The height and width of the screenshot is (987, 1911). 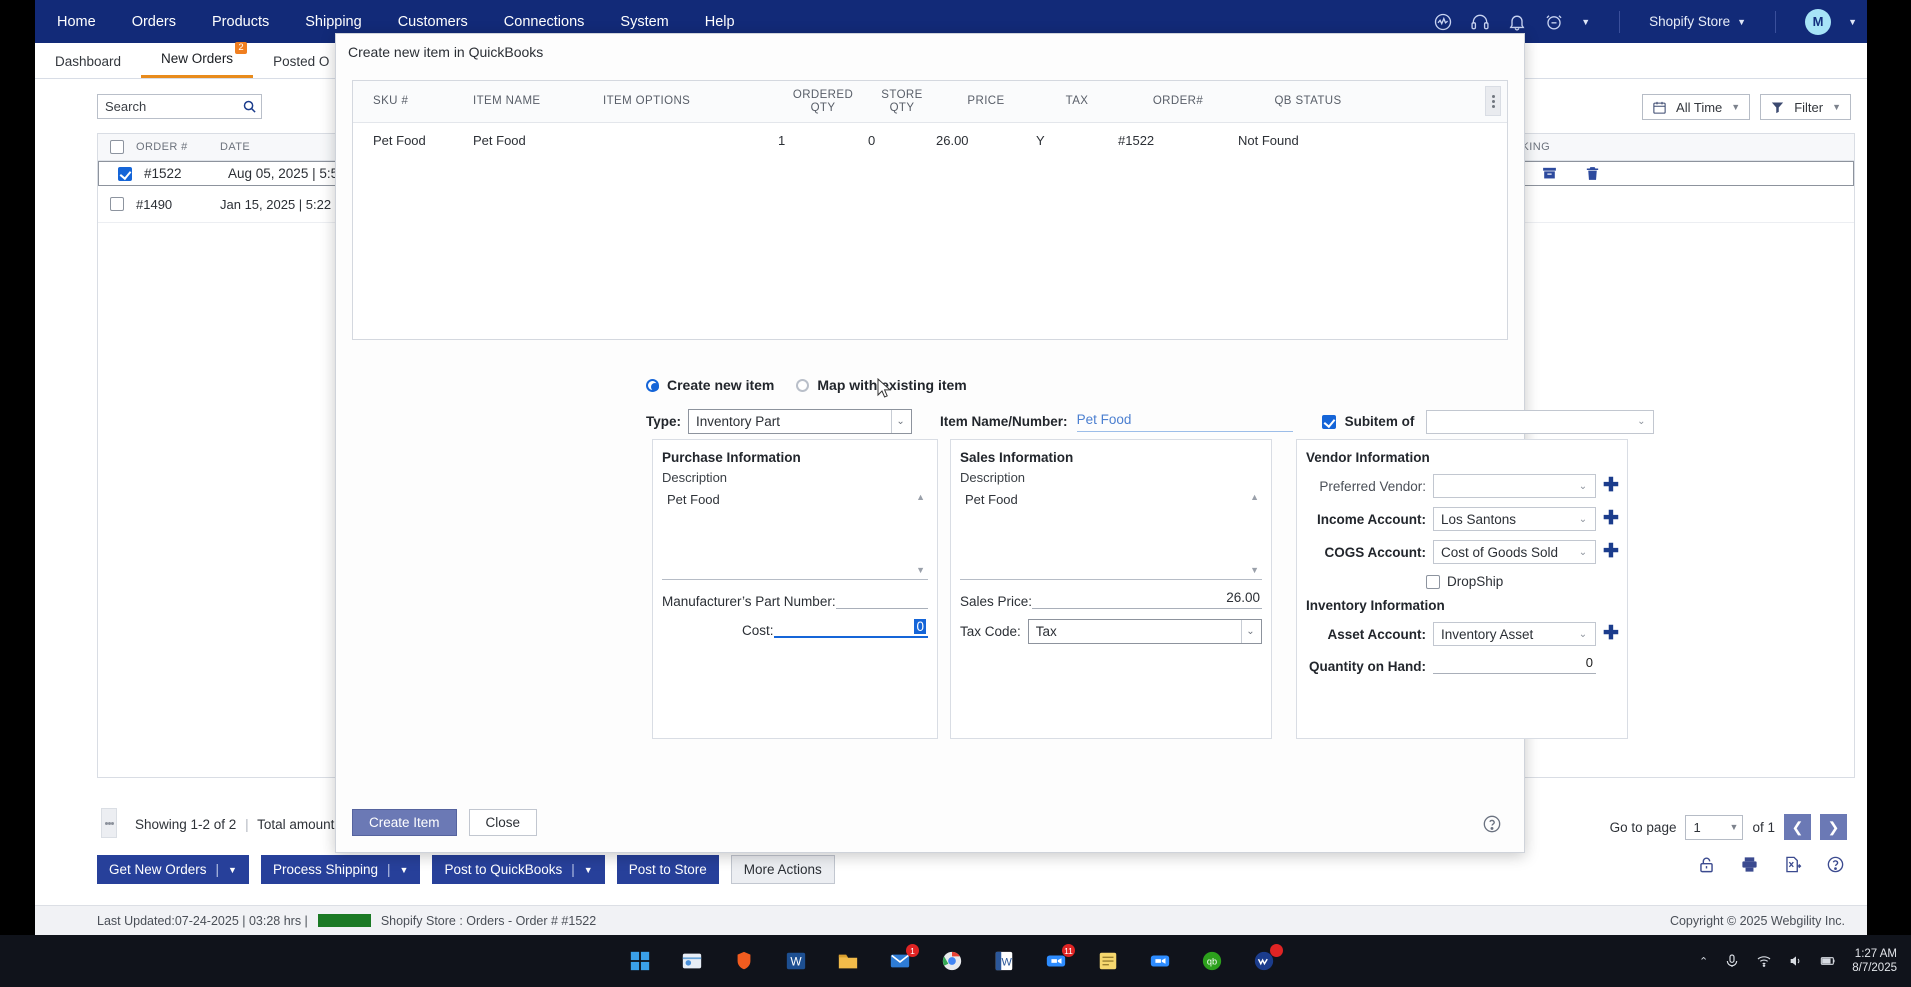 What do you see at coordinates (538, 101) in the screenshot?
I see `grid-column-item-name: ITEM NAME` at bounding box center [538, 101].